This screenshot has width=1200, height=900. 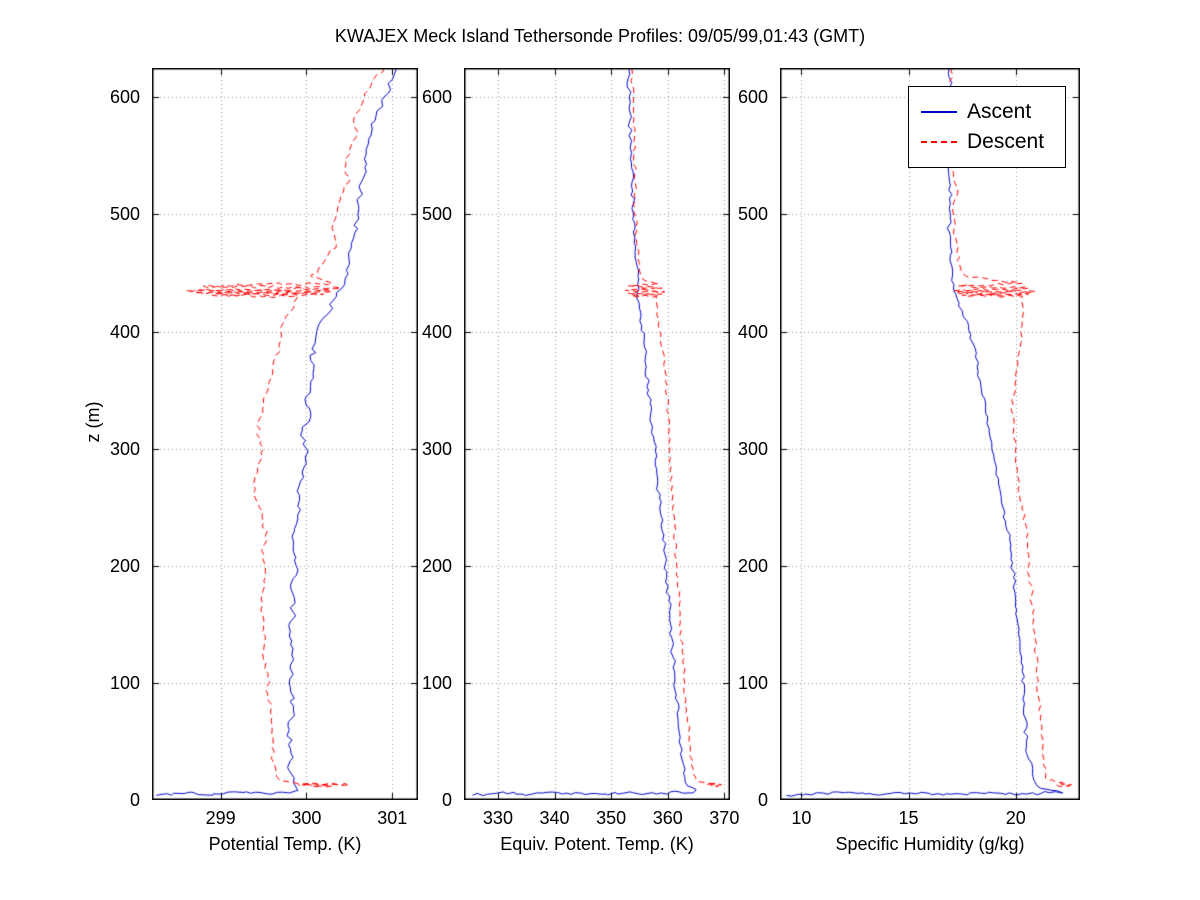 I want to click on x-tick-label: 330, so click(x=497, y=818).